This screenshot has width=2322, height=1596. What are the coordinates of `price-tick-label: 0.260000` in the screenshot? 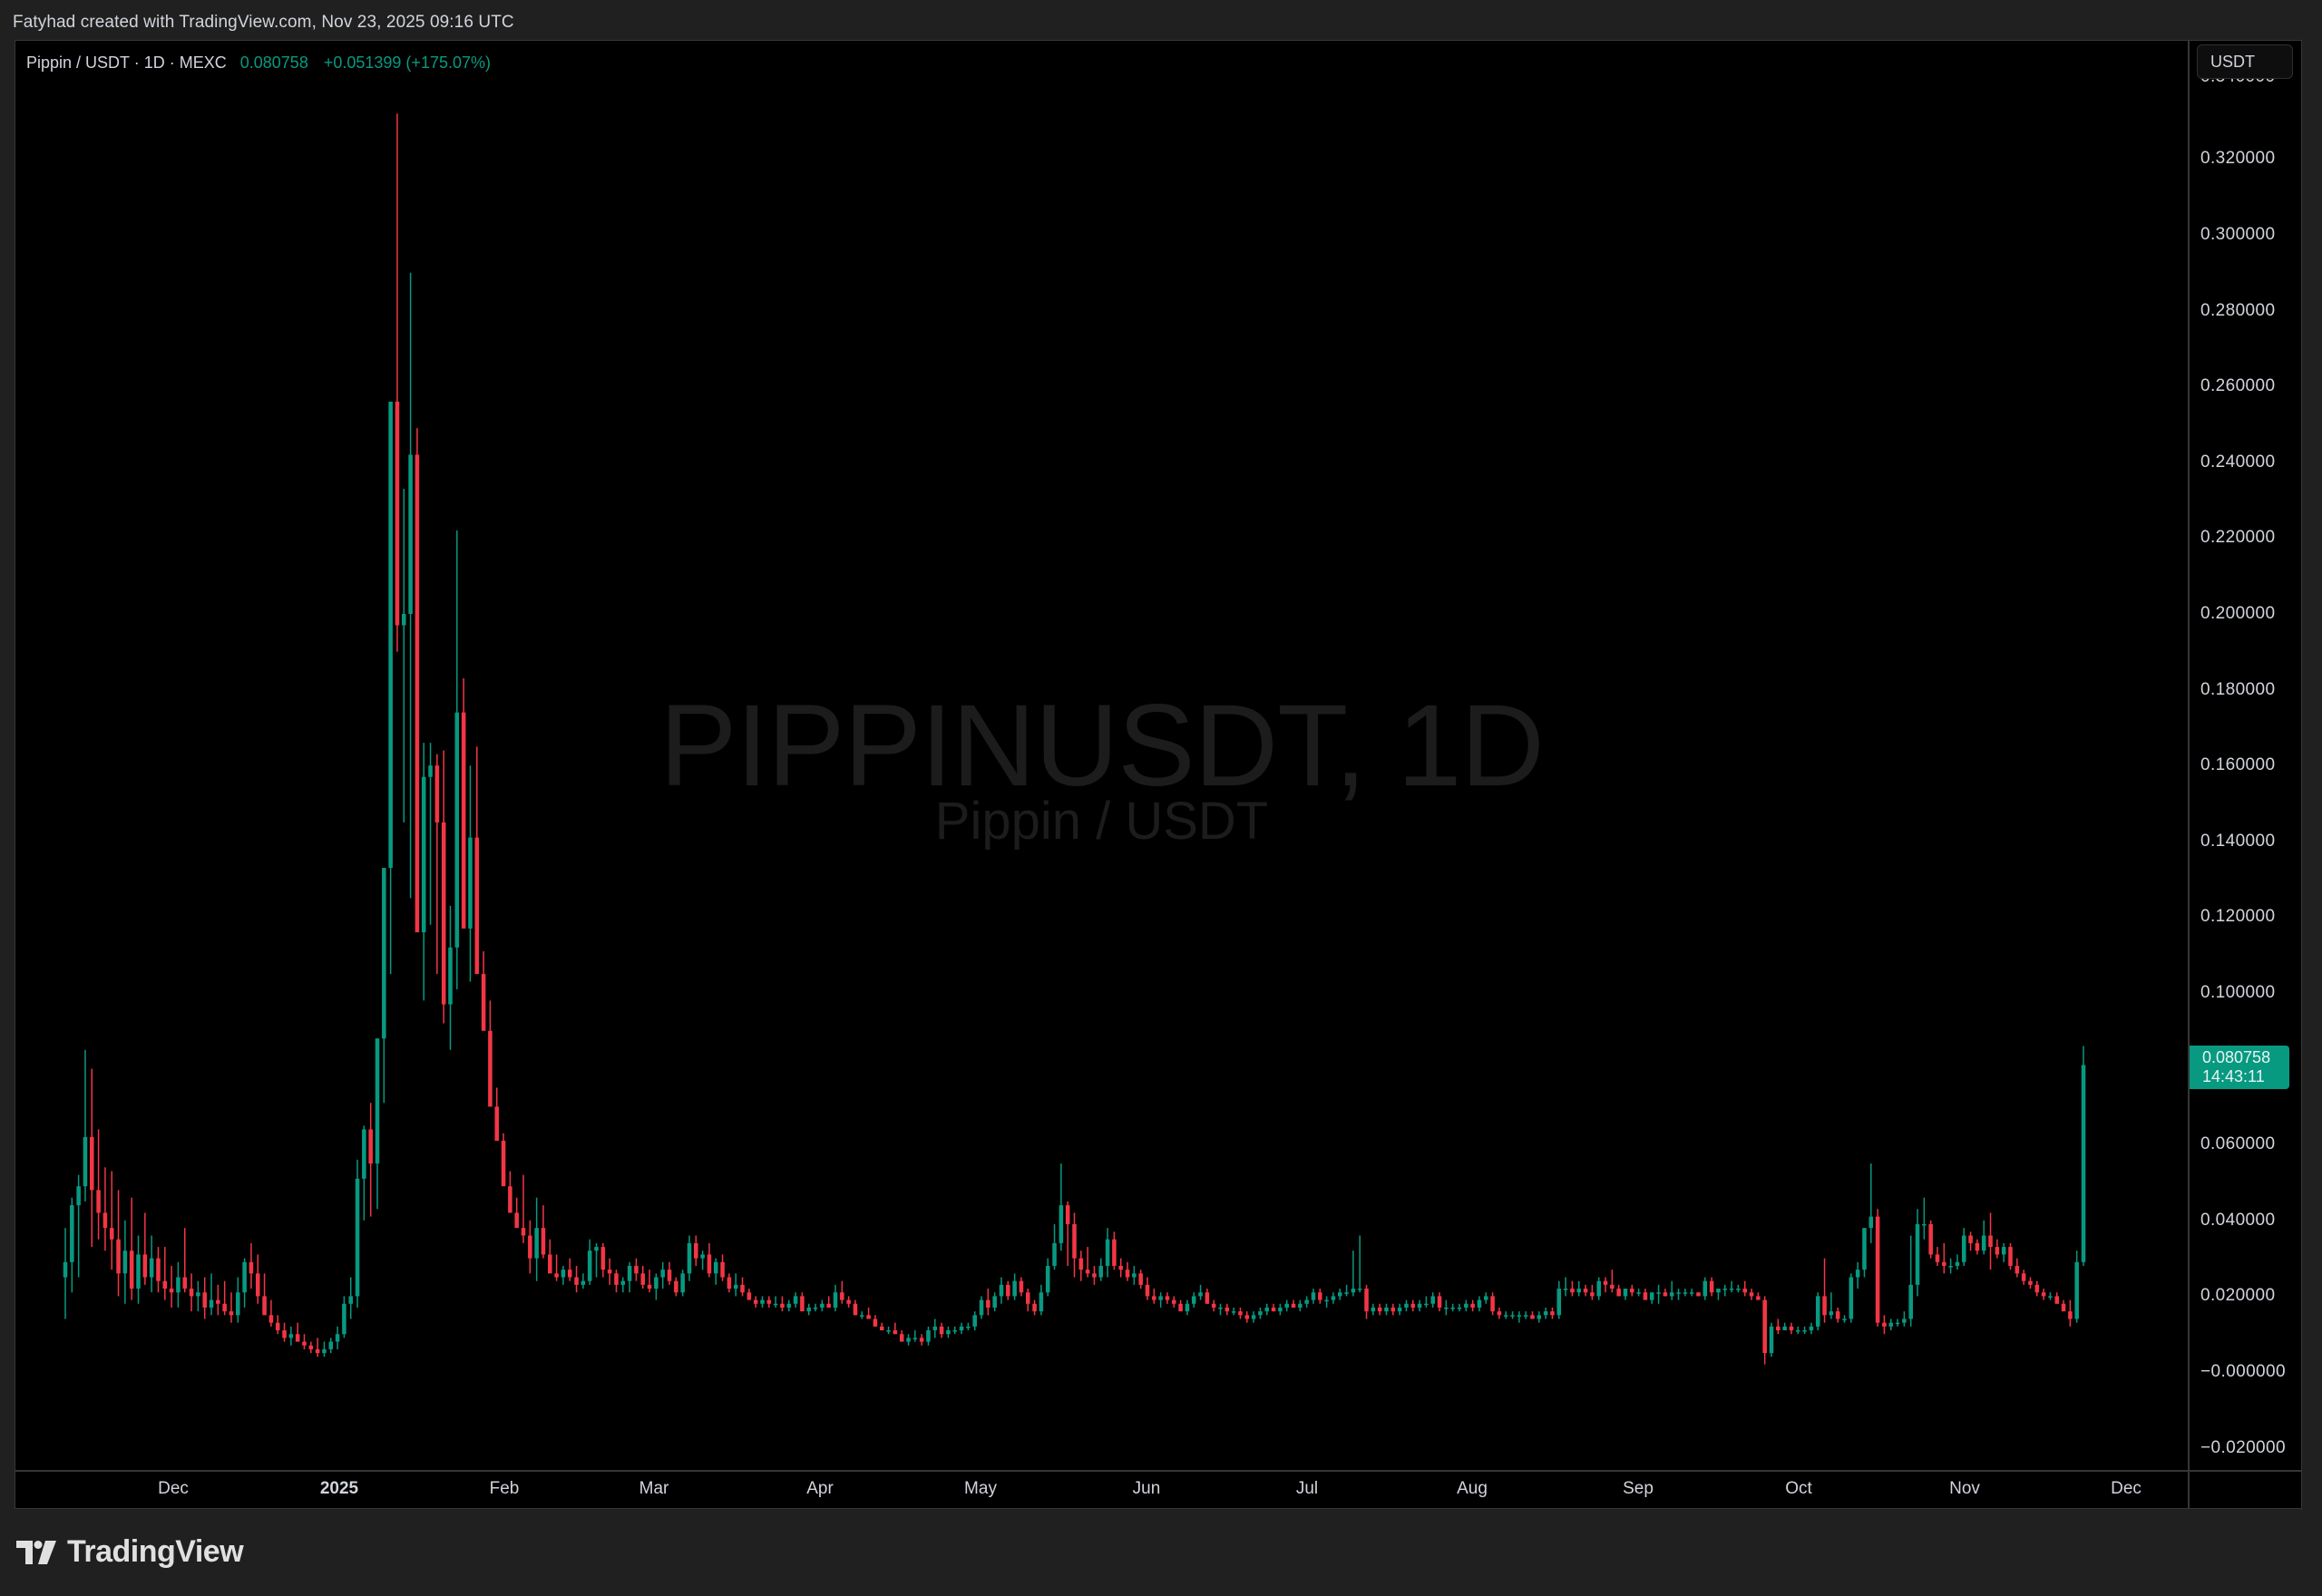 It's located at (2238, 386).